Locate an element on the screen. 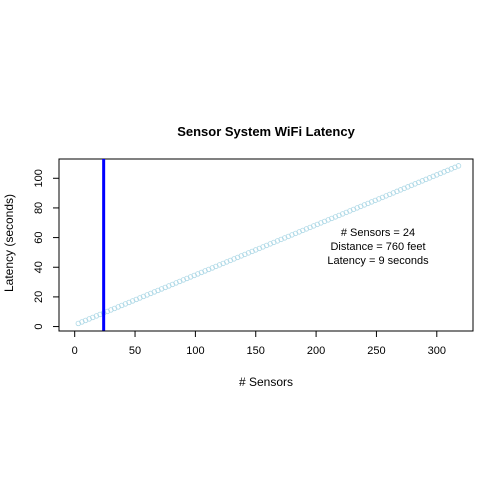  y-axis: 0 20 40 60 80 100 is located at coordinates (46, 249).